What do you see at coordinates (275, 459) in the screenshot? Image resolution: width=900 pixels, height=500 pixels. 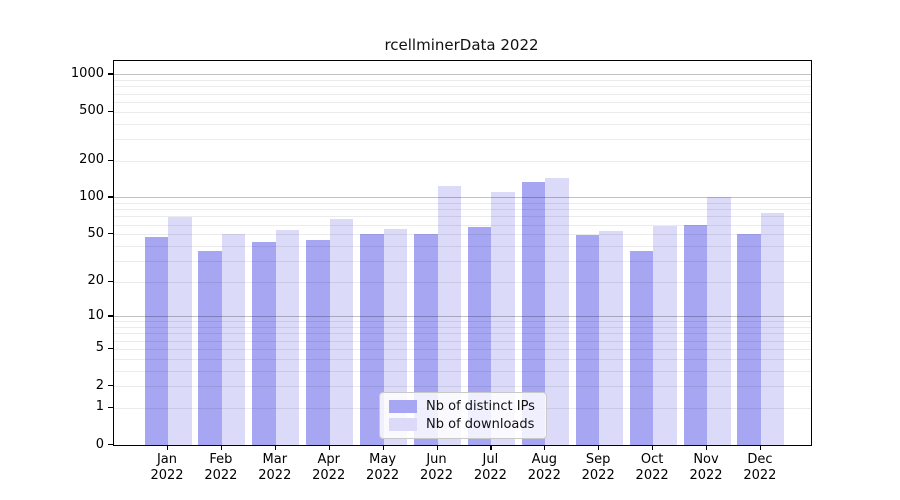 I see `x-tick-month: Mar` at bounding box center [275, 459].